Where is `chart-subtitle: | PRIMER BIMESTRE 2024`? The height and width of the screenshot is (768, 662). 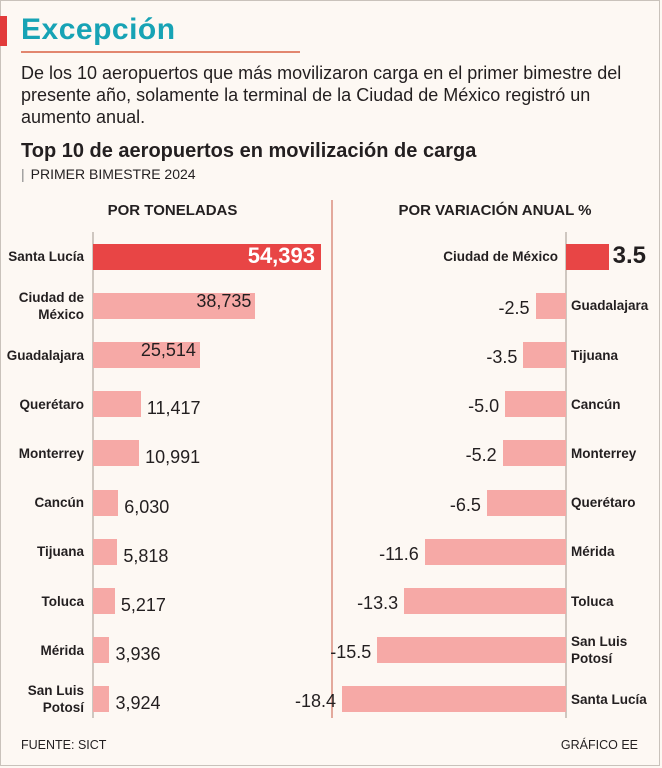
chart-subtitle: | PRIMER BIMESTRE 2024 is located at coordinates (108, 174).